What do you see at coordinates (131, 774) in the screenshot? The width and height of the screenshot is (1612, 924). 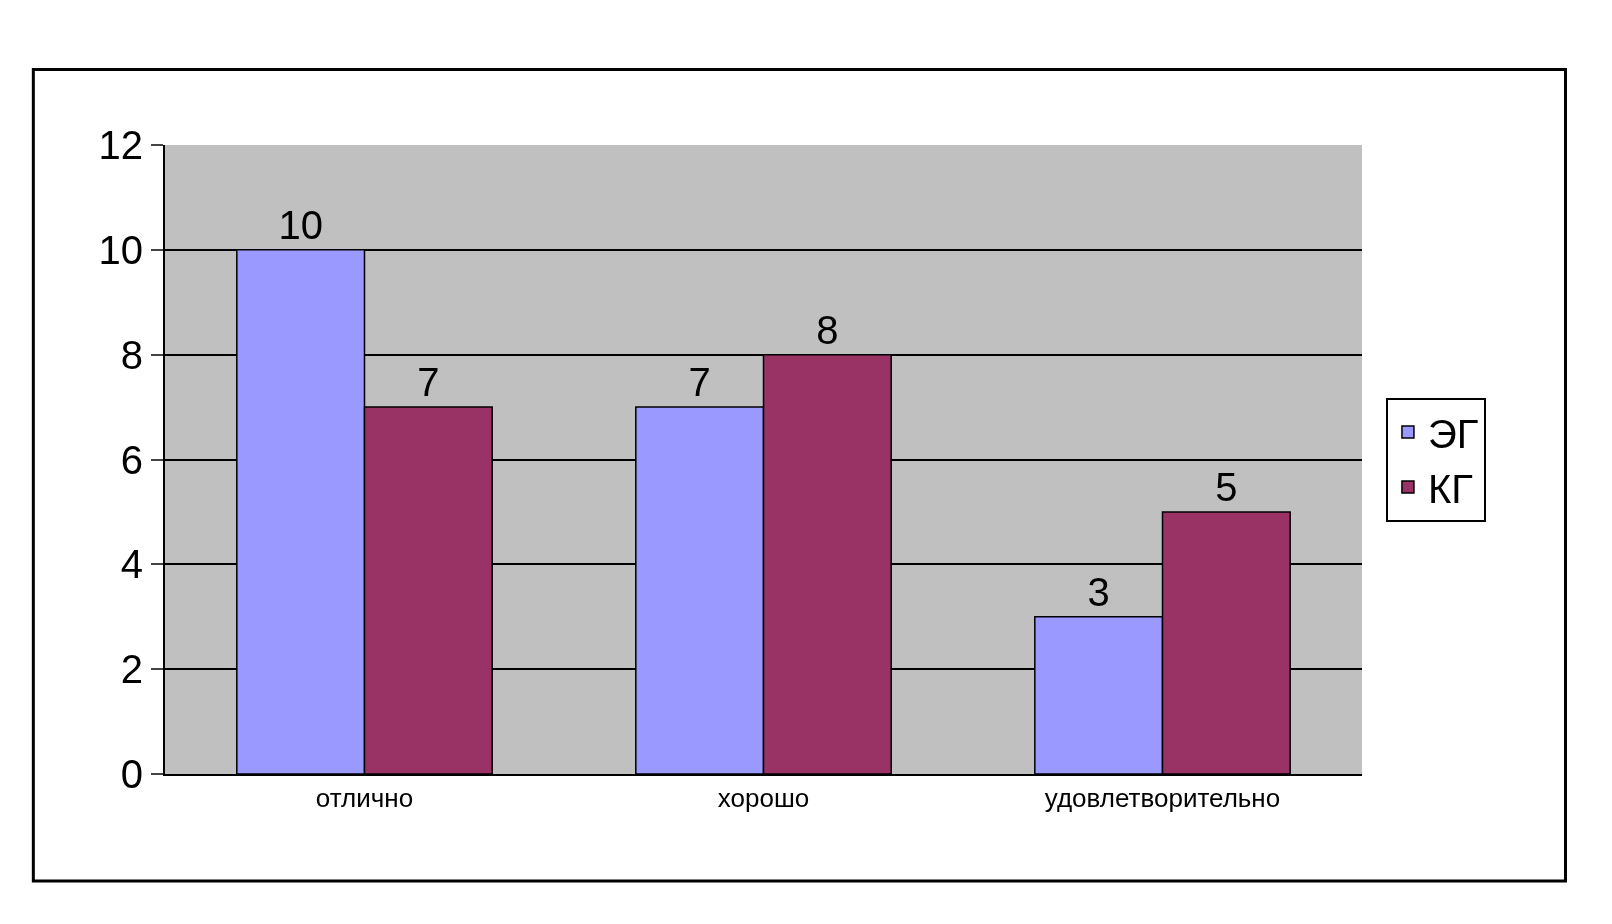 I see `y-tick-label: 0` at bounding box center [131, 774].